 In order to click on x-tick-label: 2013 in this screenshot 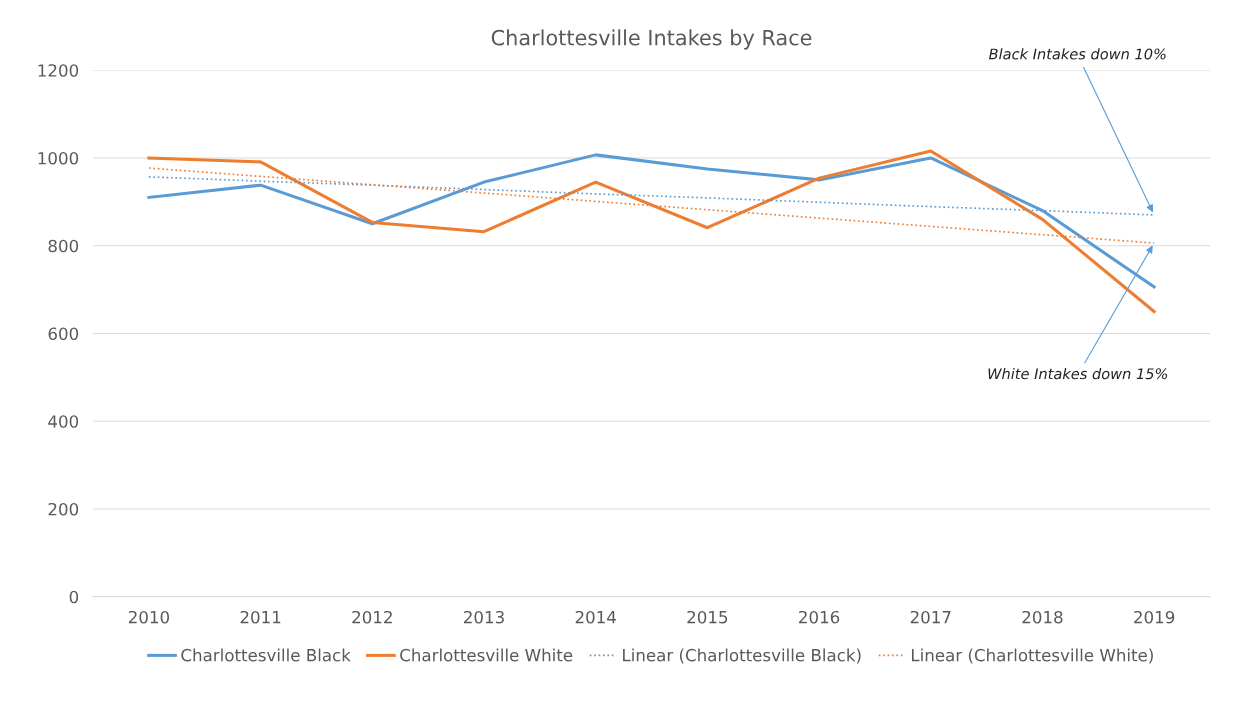, I will do `click(484, 617)`.